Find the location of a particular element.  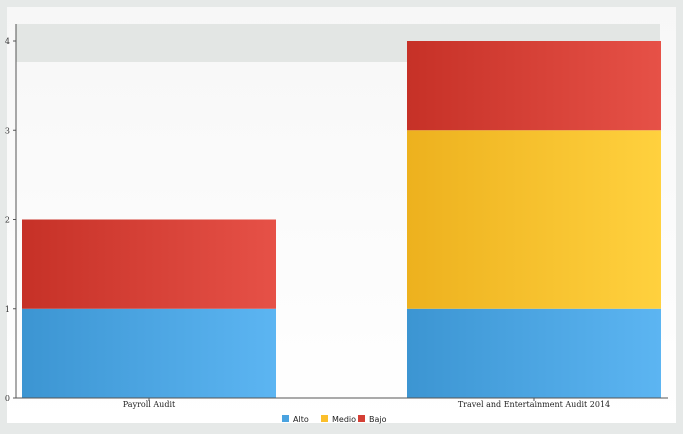

legend: Alto Medio Bajo is located at coordinates (334, 419).